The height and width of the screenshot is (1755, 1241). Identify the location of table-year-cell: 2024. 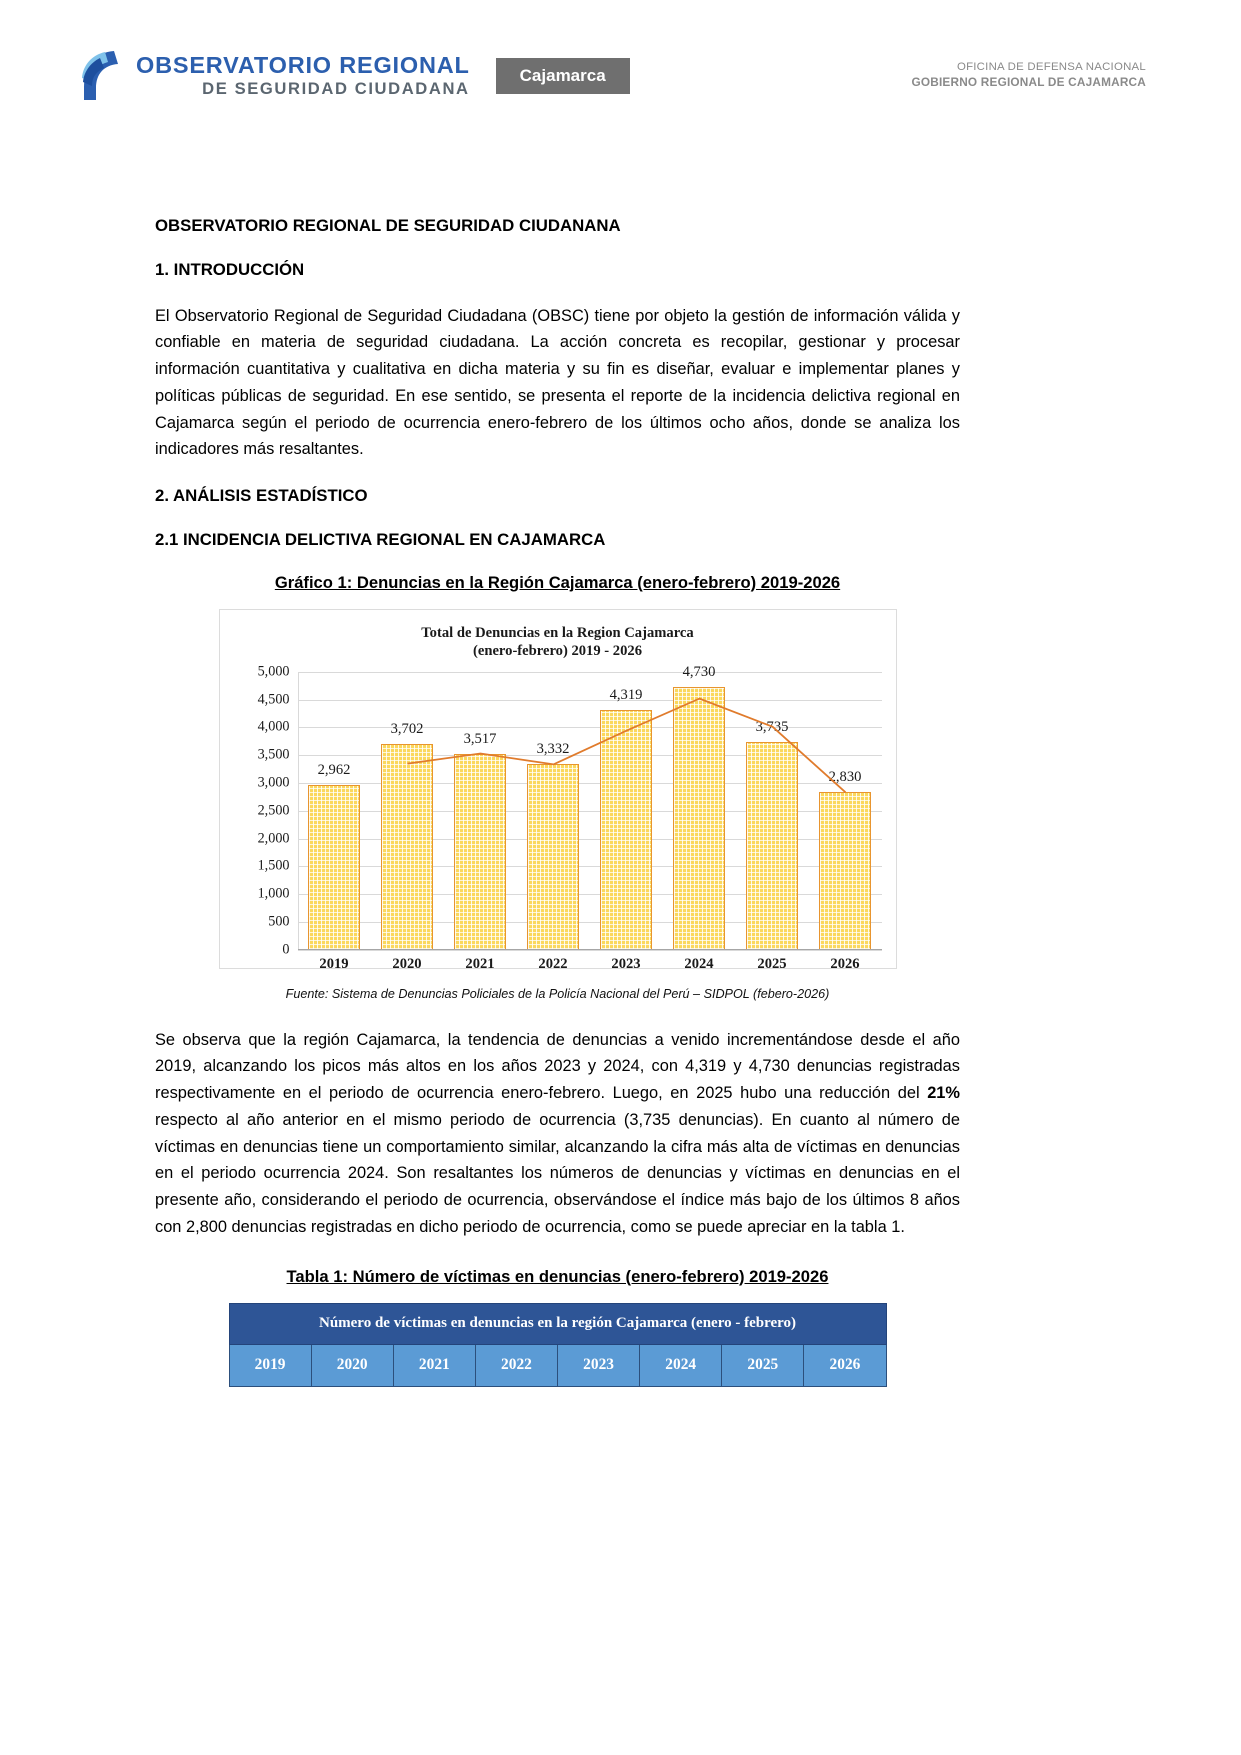
(681, 1365).